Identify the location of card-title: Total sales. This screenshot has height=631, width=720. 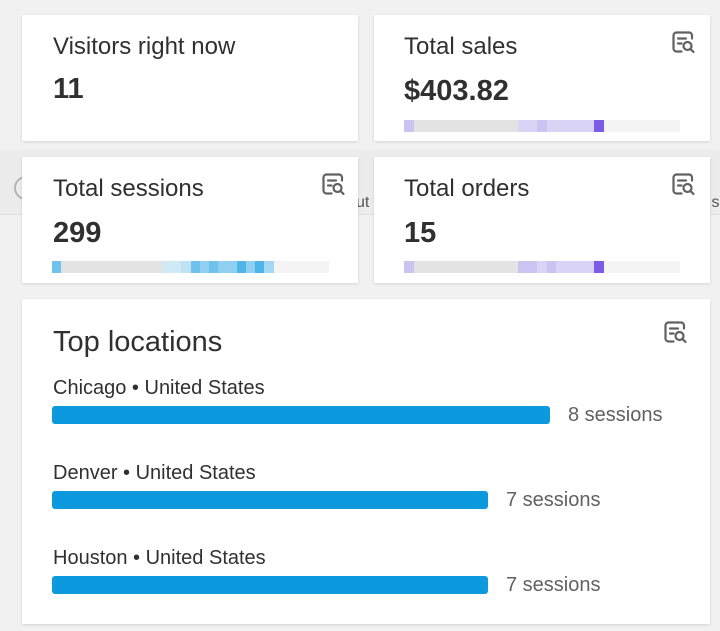
(461, 46).